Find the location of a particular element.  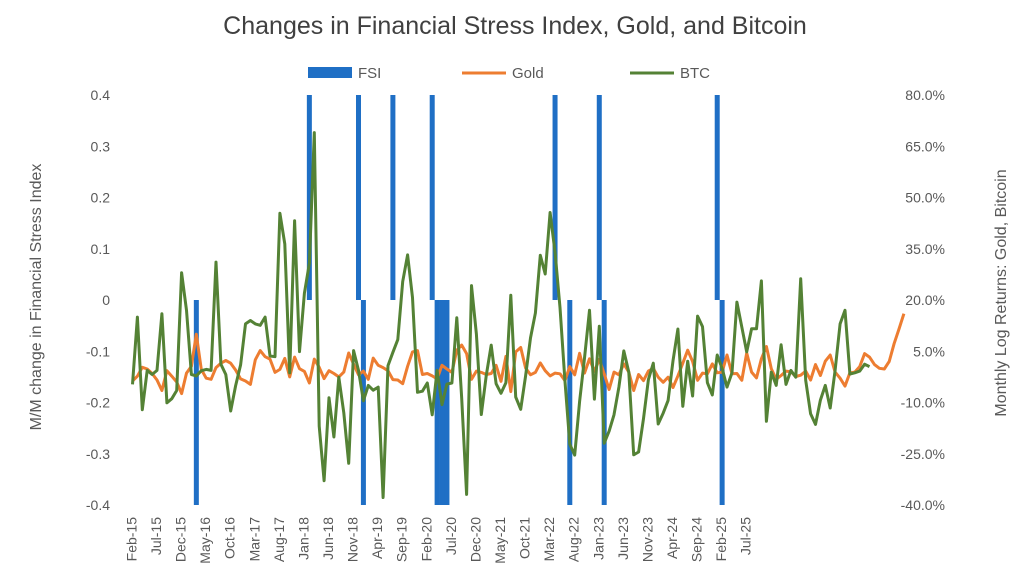

legend-label-fsi: FSI is located at coordinates (369, 73).